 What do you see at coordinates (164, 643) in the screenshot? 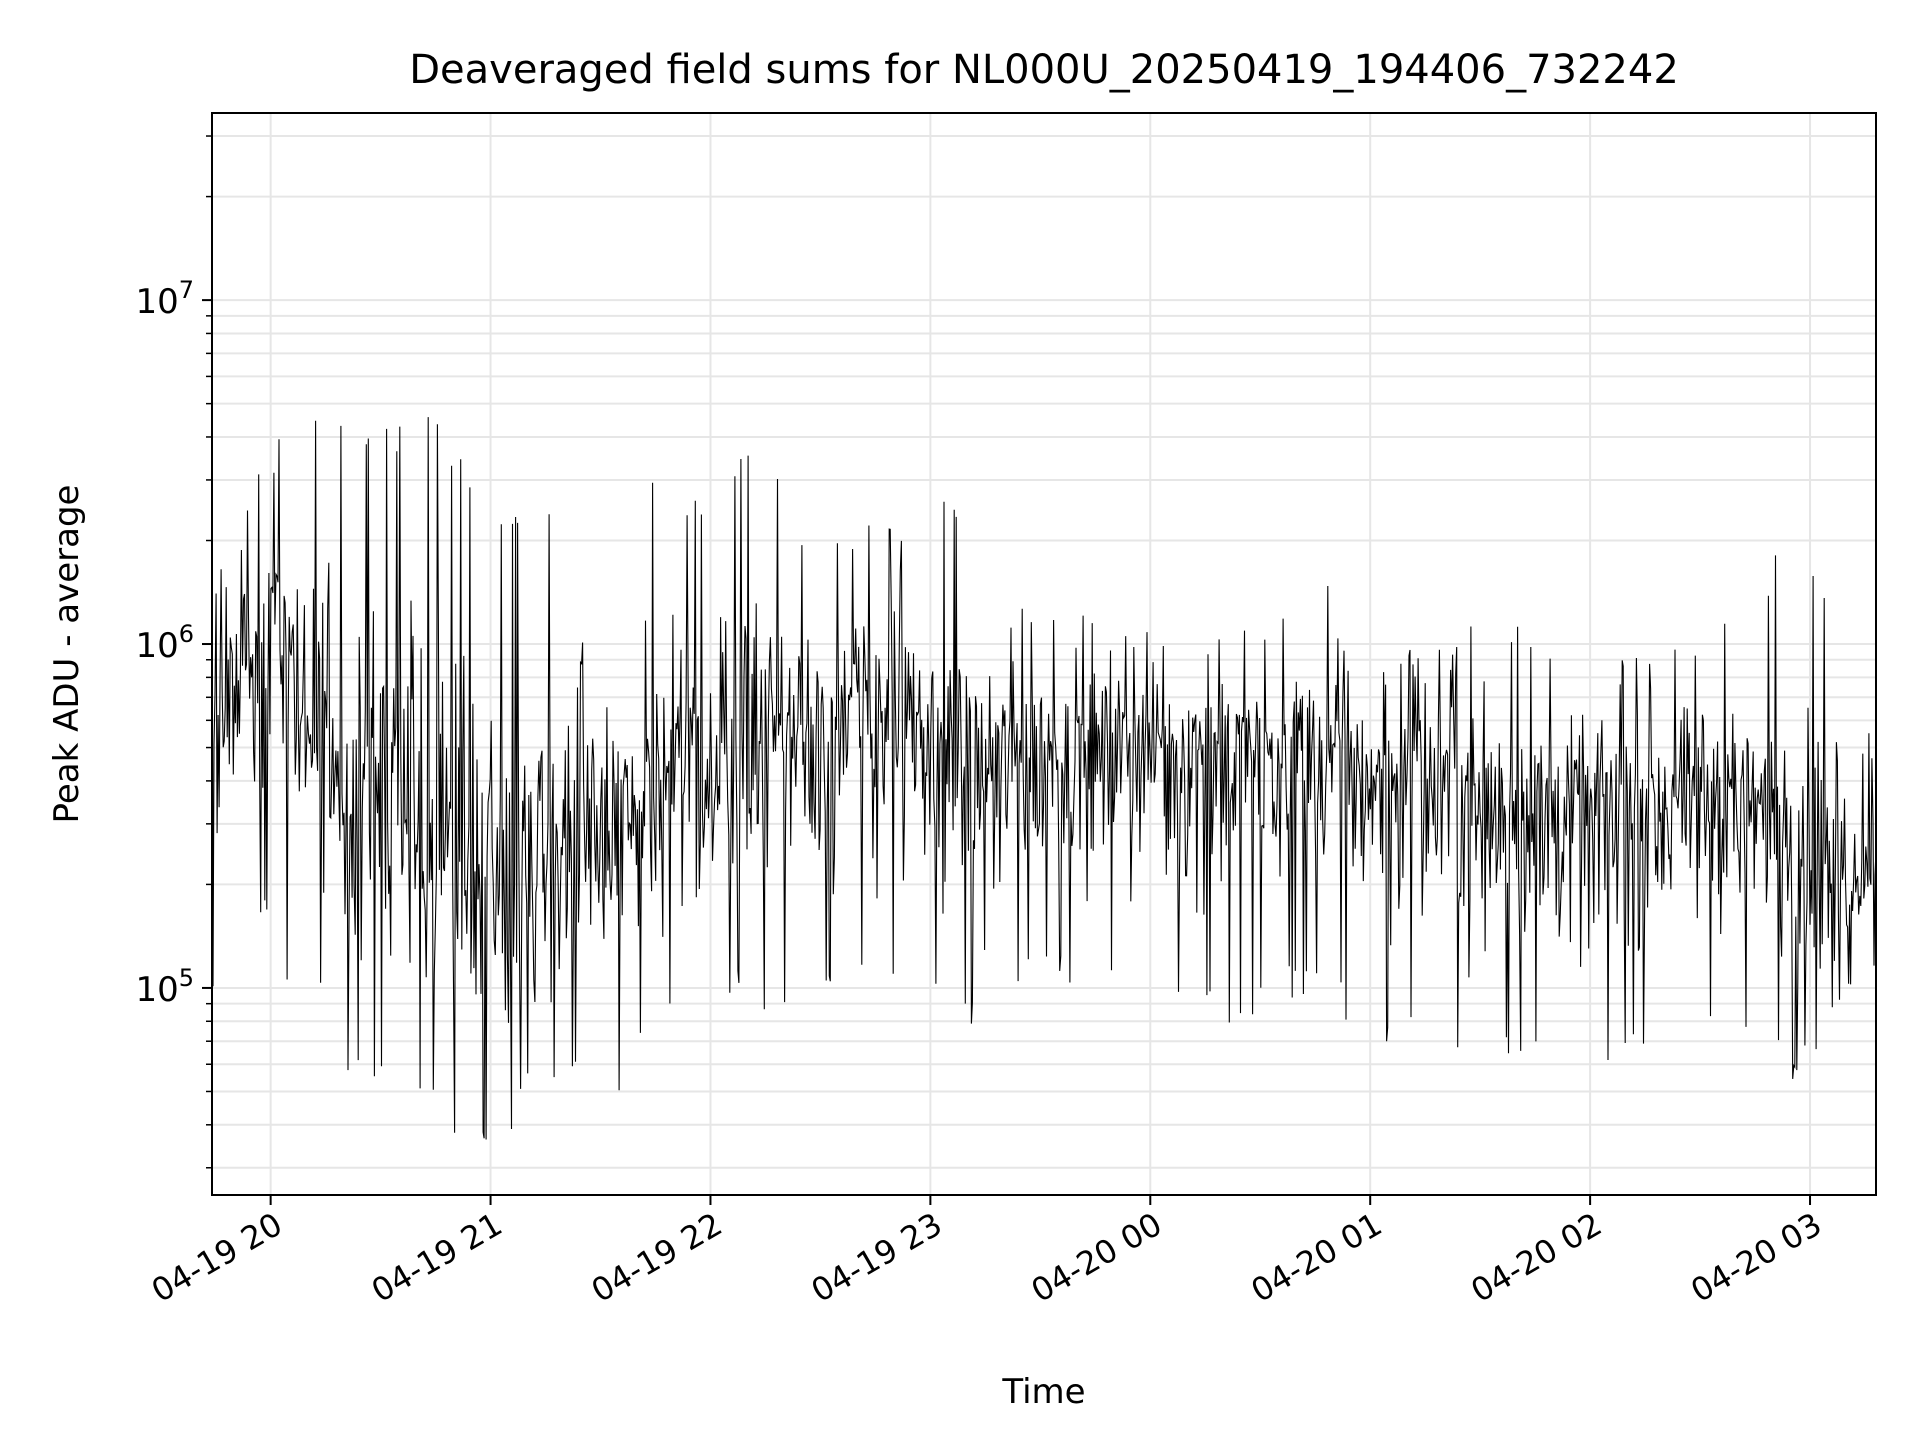
I see `y-tick-label: 10⁶` at bounding box center [164, 643].